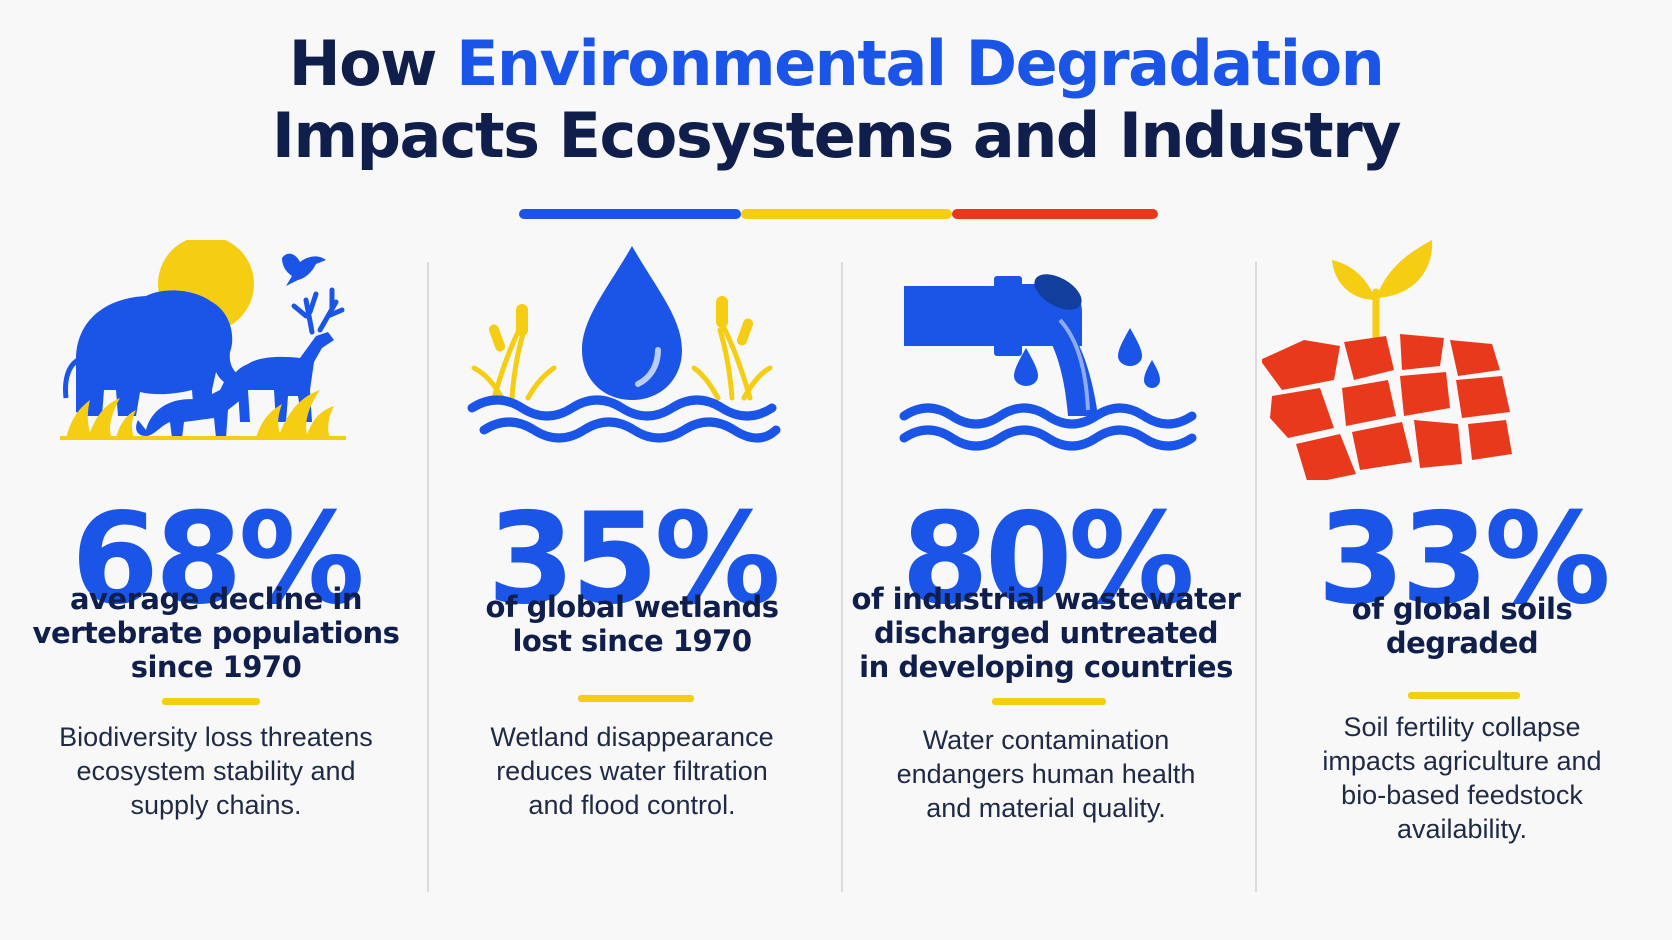 This screenshot has height=940, width=1672. I want to click on wildlife-icon, so click(216, 360).